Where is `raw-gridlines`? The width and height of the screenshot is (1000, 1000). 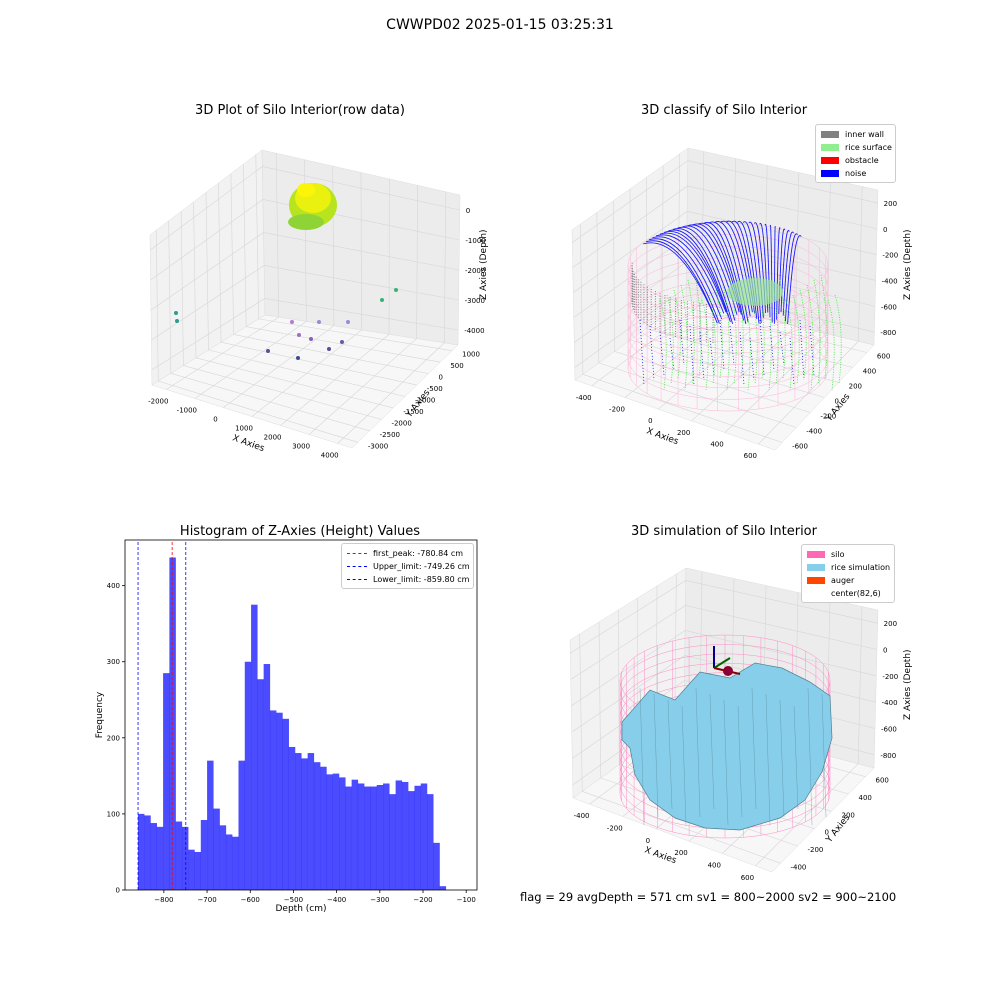
raw-gridlines is located at coordinates (305, 298).